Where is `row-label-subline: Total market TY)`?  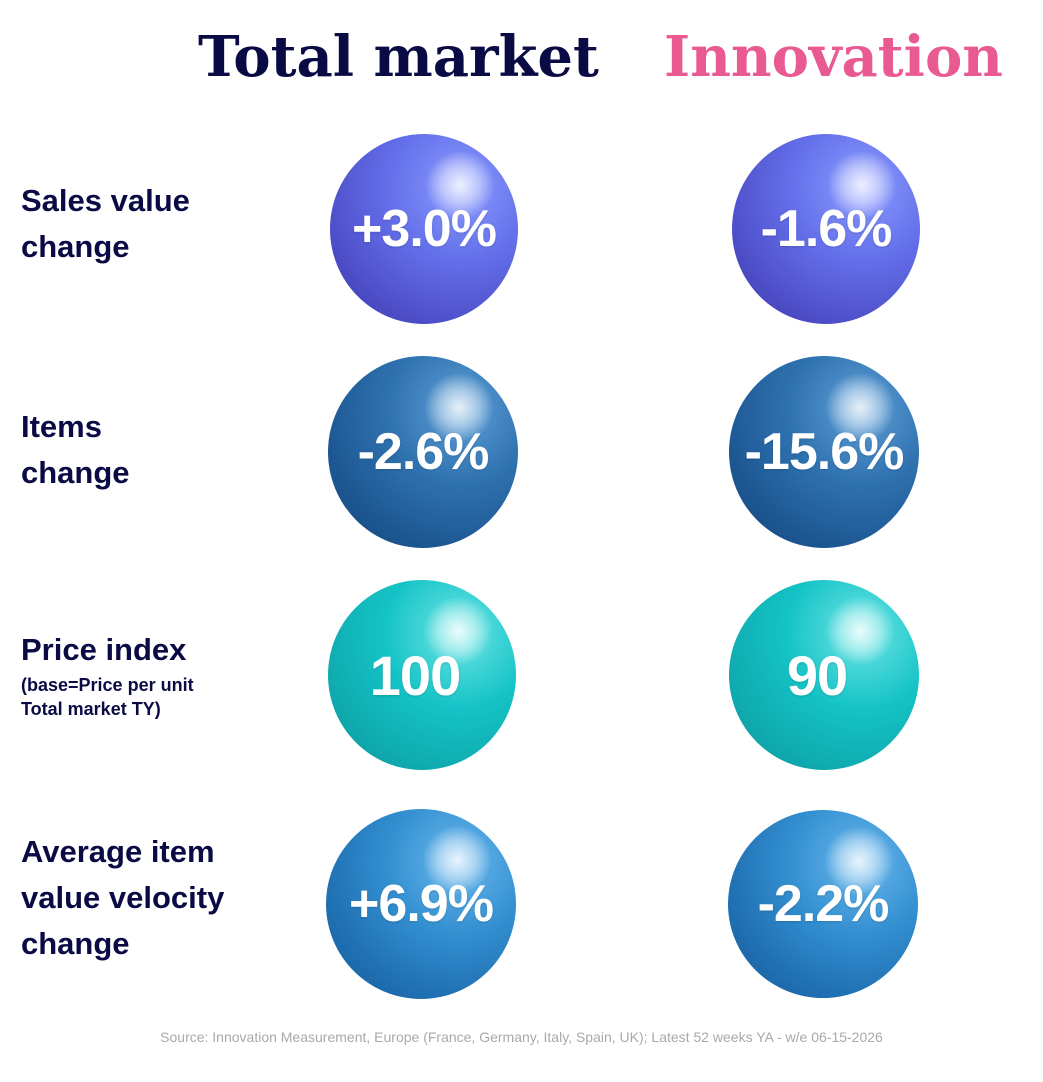
row-label-subline: Total market TY) is located at coordinates (91, 709).